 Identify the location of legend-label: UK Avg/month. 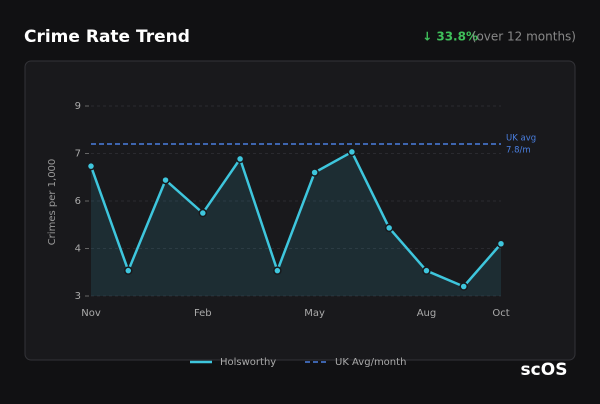
(370, 362).